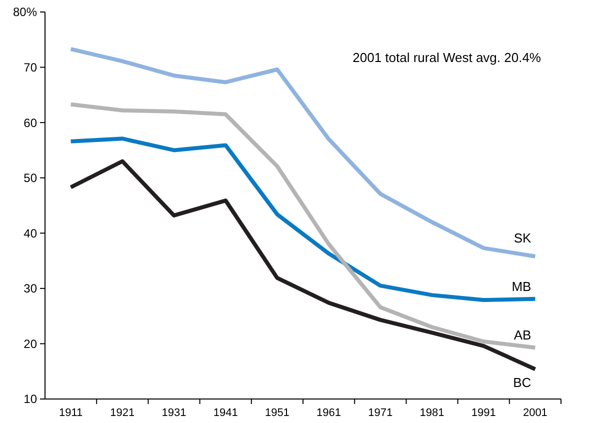 Image resolution: width=591 pixels, height=423 pixels. Describe the element at coordinates (432, 413) in the screenshot. I see `x-tick-label: 1981` at that location.